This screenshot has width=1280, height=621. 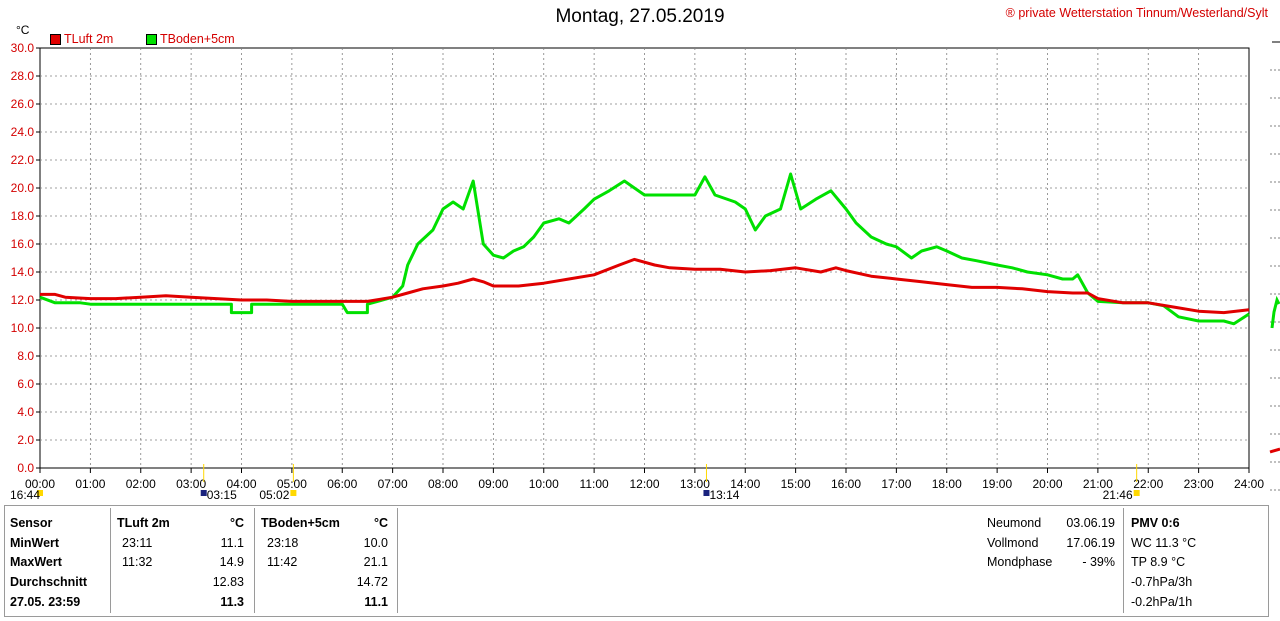 What do you see at coordinates (23, 328) in the screenshot?
I see `y-tick-label: 10.0` at bounding box center [23, 328].